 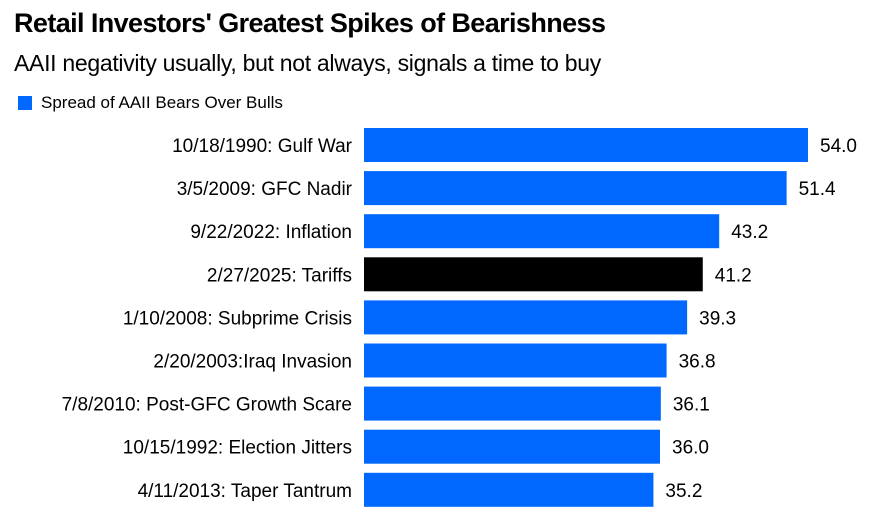 What do you see at coordinates (691, 405) in the screenshot?
I see `value-label: 36.1` at bounding box center [691, 405].